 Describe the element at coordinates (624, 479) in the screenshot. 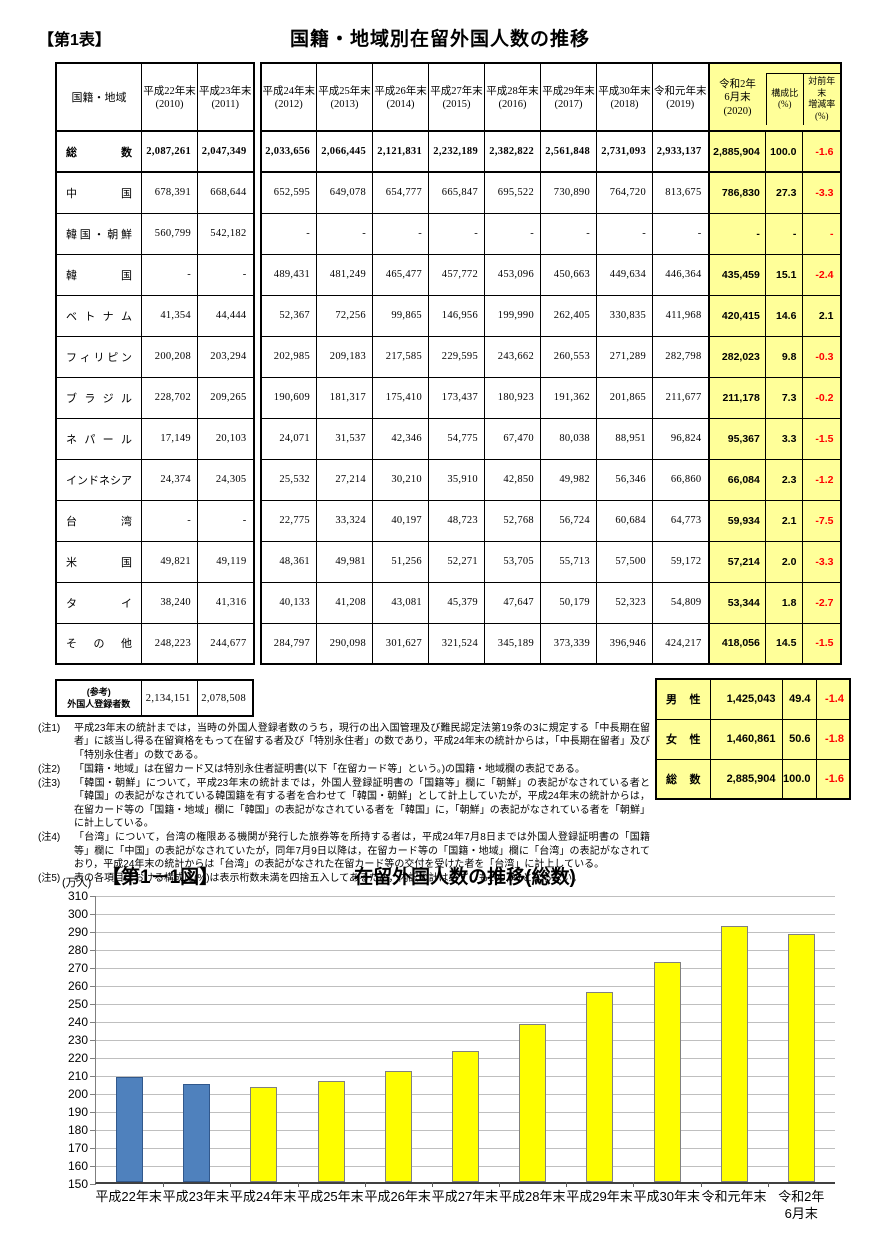

I see `value-cell: 56,346` at that location.